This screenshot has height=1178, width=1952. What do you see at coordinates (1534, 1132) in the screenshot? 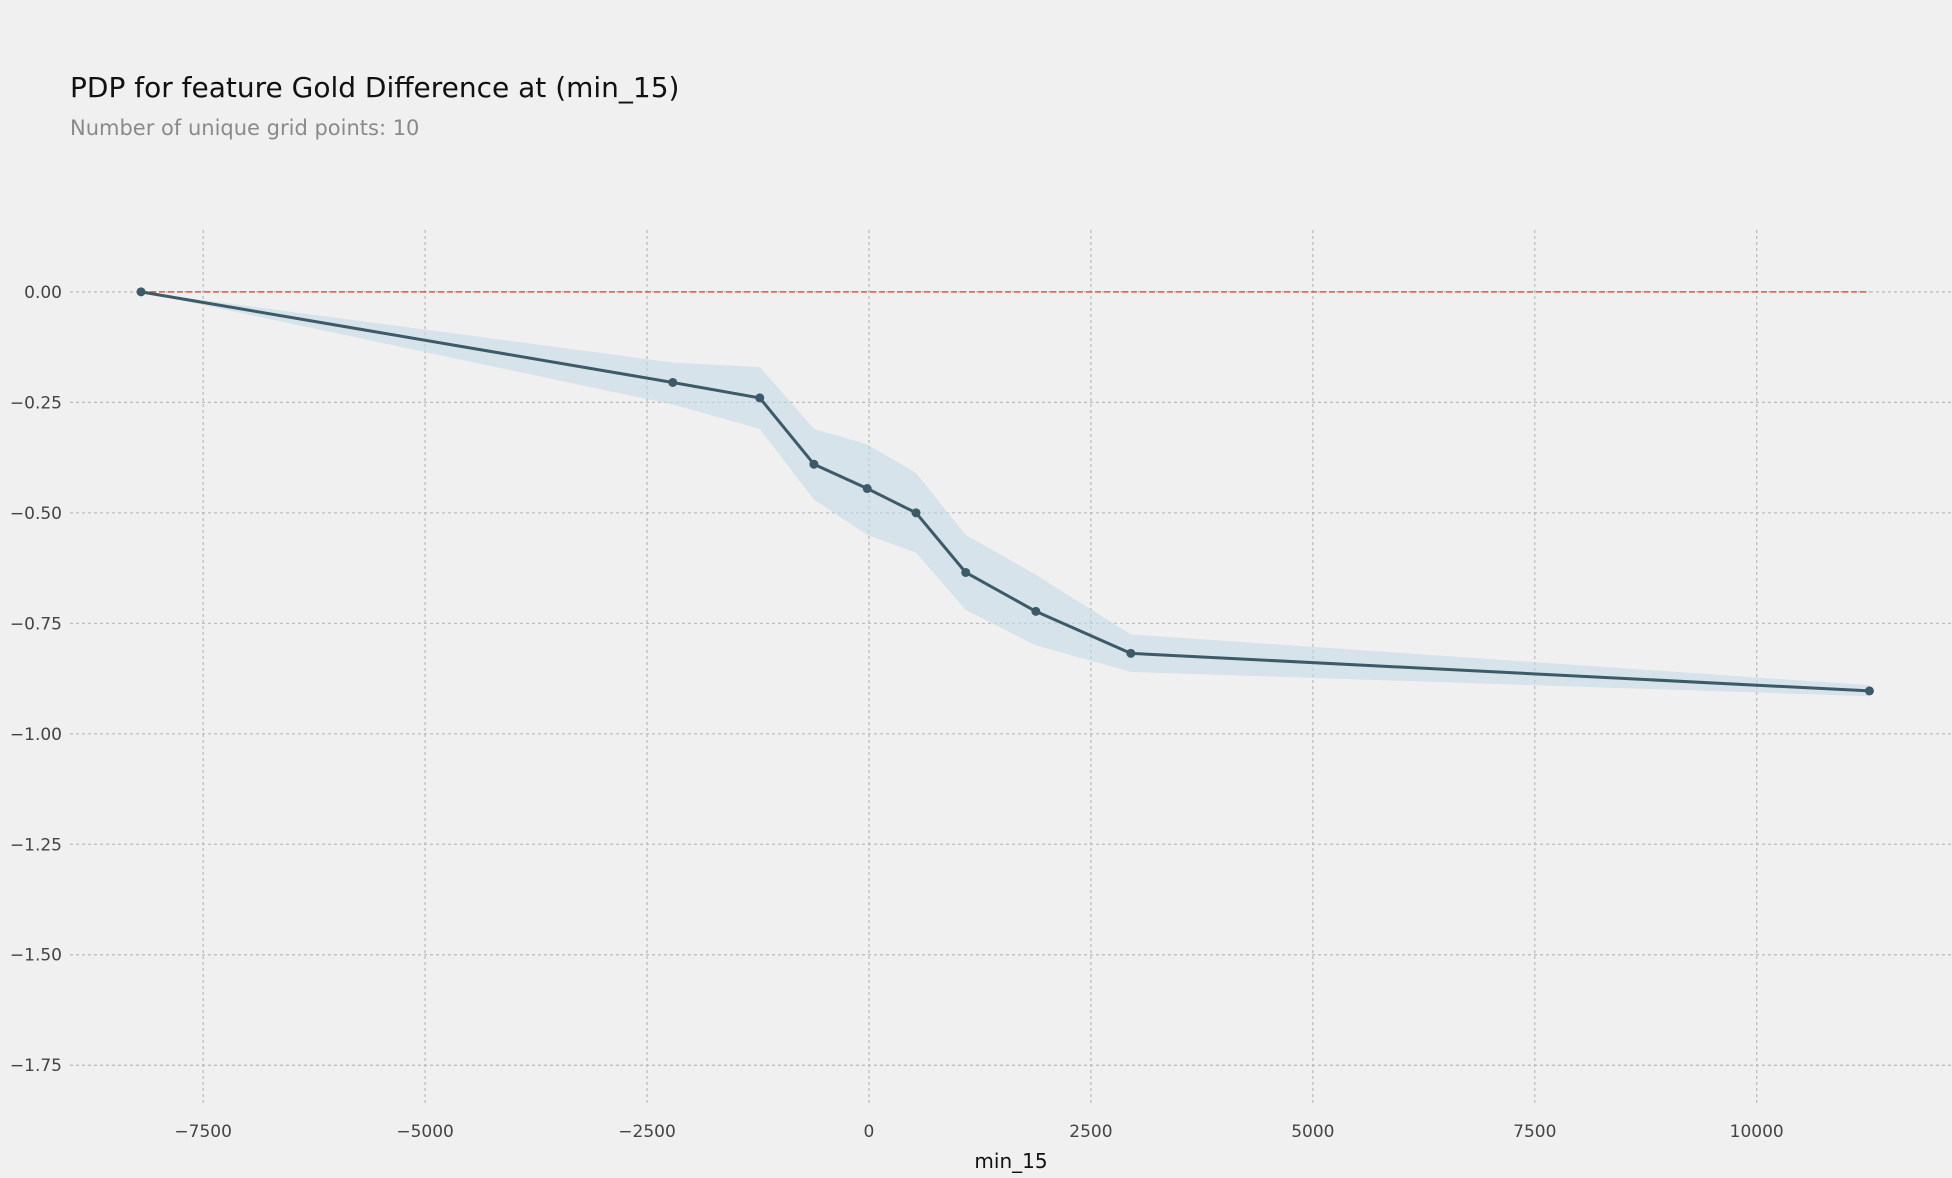
I see `x-tick-label: 7500` at bounding box center [1534, 1132].